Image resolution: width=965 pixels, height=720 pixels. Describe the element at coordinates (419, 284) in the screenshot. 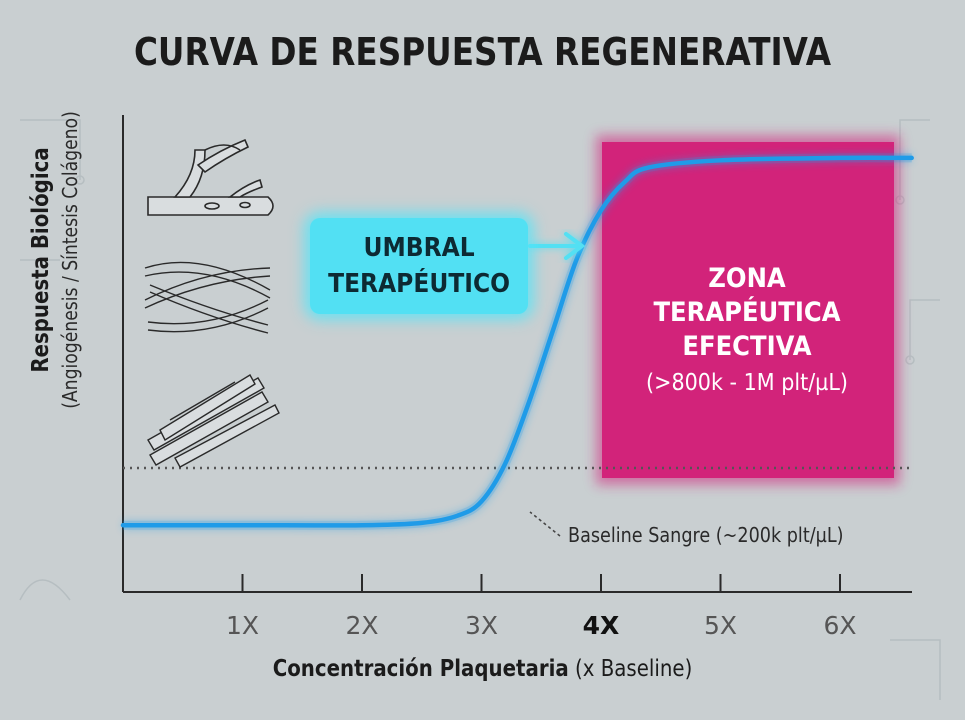

I see `threshold-label-line2: TERAPÉUTICO` at that location.